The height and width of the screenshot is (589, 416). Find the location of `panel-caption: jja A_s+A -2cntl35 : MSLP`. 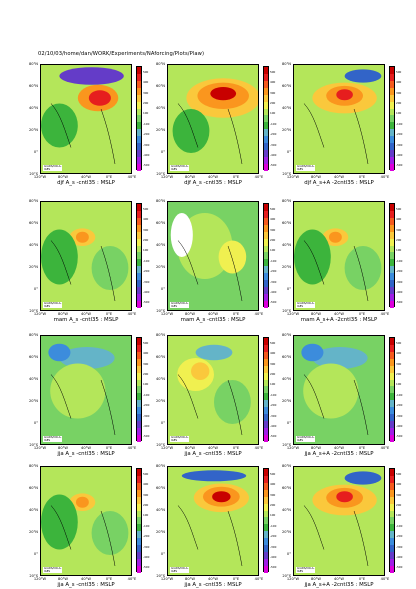

panel-caption: jja A_s+A -2cntl35 : MSLP is located at coordinates (339, 585).